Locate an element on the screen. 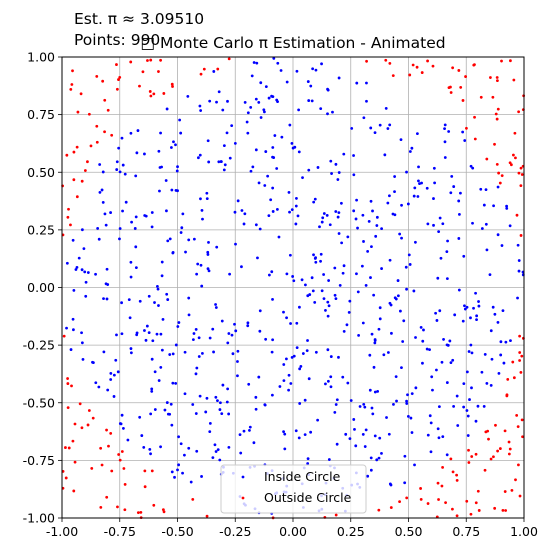 This screenshot has width=549, height=552. y-tick-label: 1.00 is located at coordinates (41, 57).